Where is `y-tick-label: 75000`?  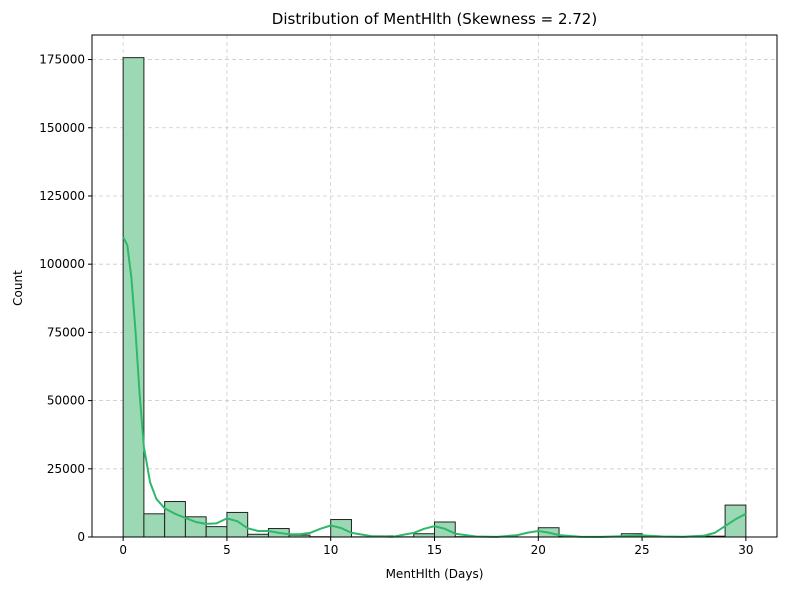
y-tick-label: 75000 is located at coordinates (66, 332).